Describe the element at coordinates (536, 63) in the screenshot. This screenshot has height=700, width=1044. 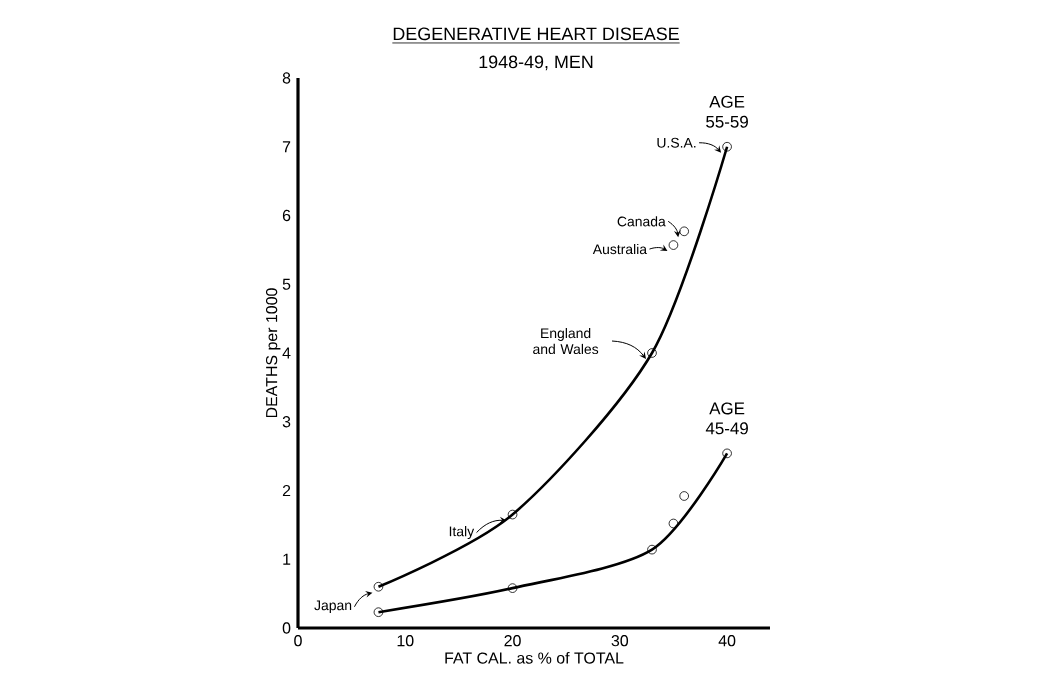
I see `chart-subtitle: 1948-49, MEN` at that location.